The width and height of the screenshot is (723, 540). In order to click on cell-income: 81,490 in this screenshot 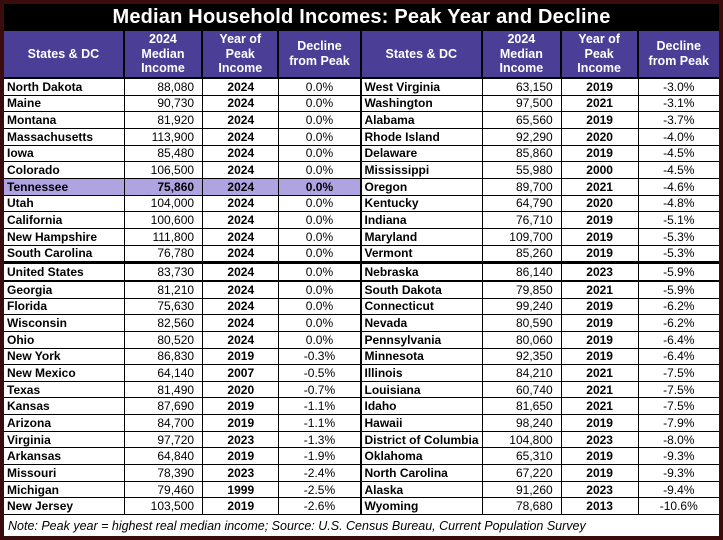, I will do `click(164, 389)`.